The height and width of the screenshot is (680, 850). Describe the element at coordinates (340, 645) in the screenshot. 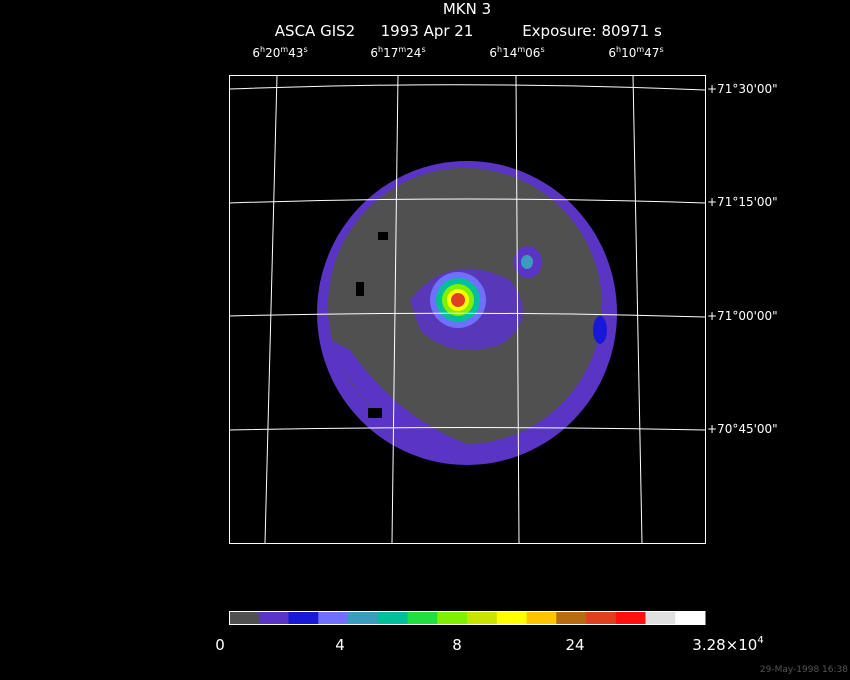

I see `colorbar-label: 4` at that location.